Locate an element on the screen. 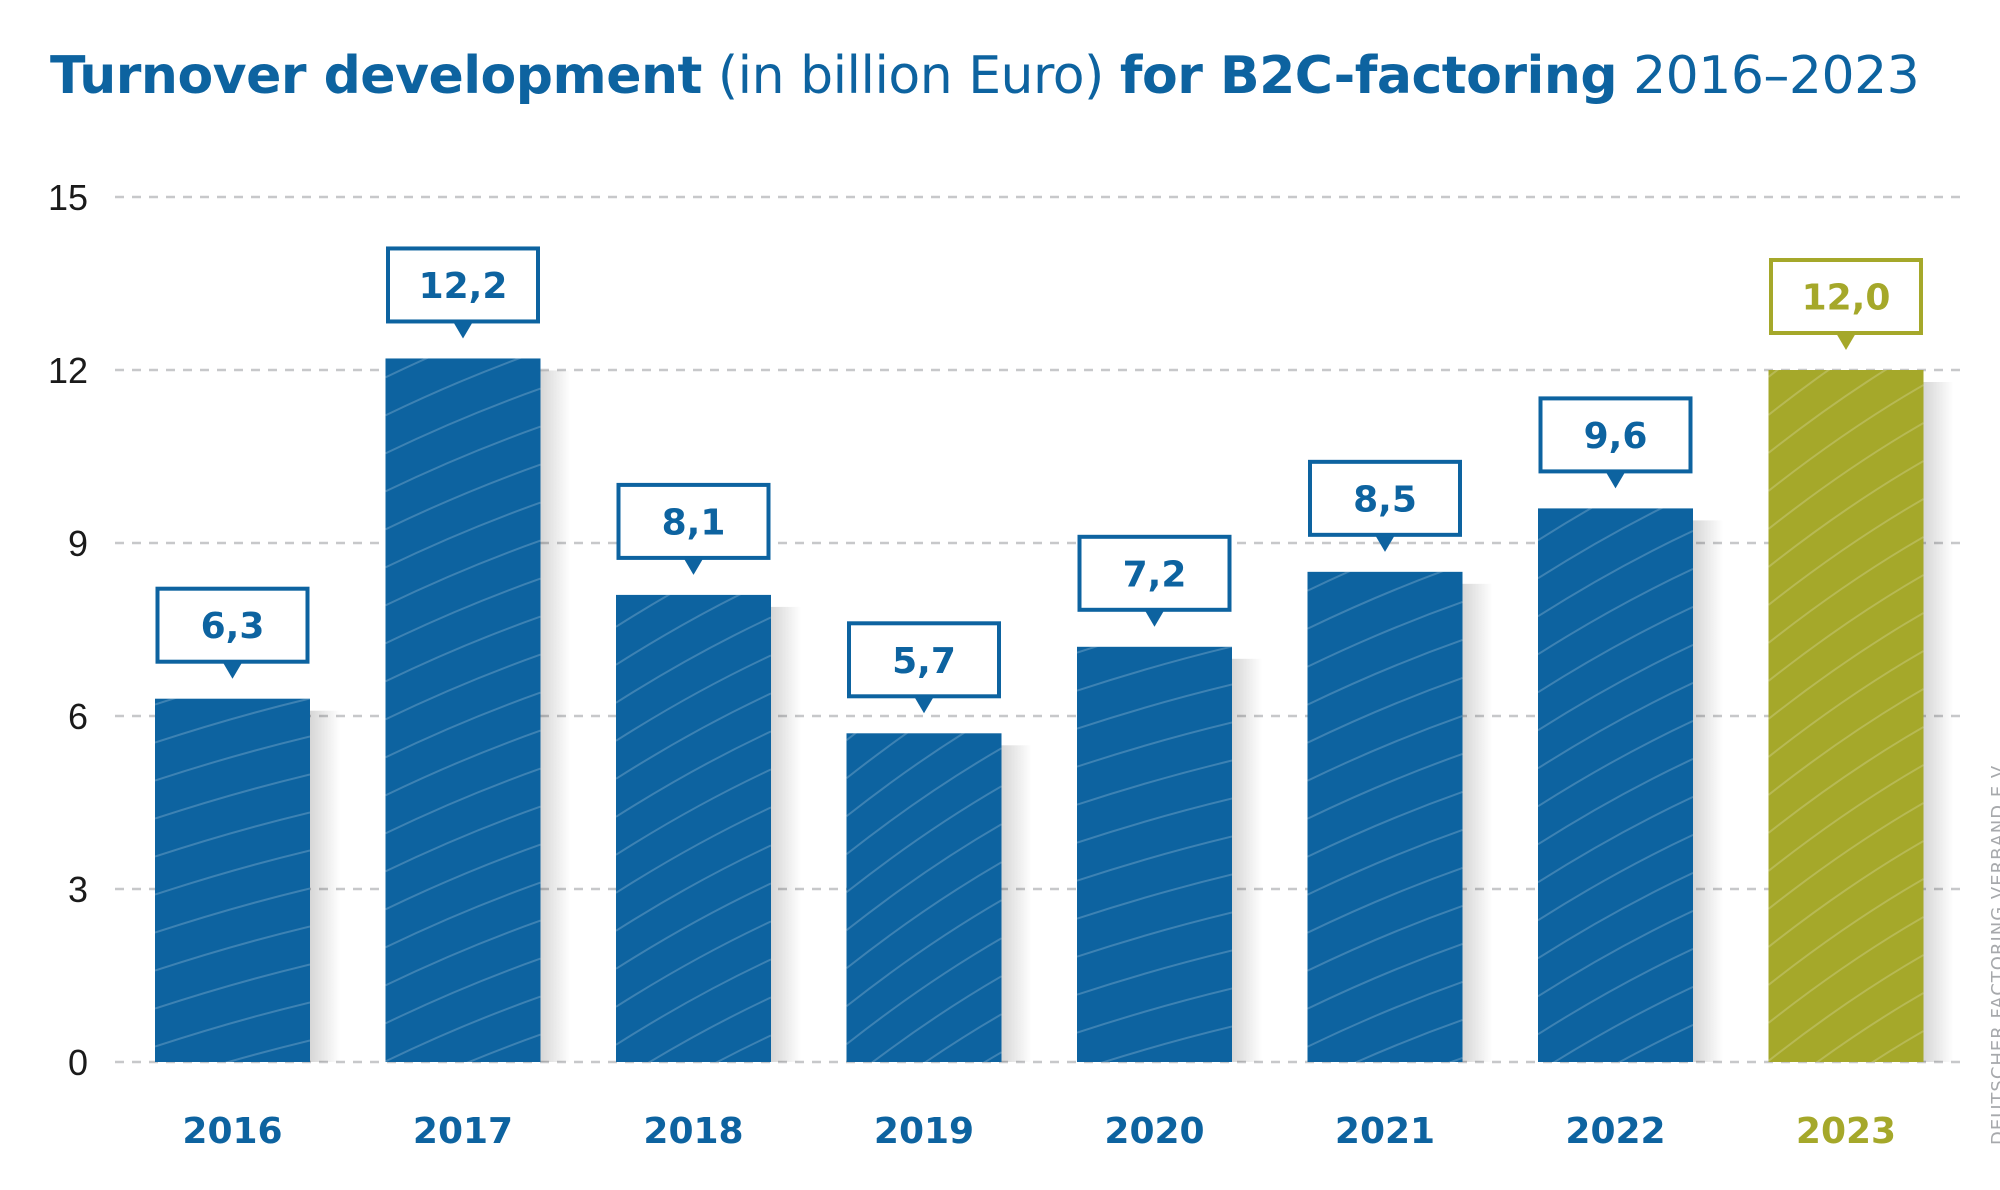 Image resolution: width=2000 pixels, height=1190 pixels. title-part-2: (in billion Euro) is located at coordinates (910, 76).